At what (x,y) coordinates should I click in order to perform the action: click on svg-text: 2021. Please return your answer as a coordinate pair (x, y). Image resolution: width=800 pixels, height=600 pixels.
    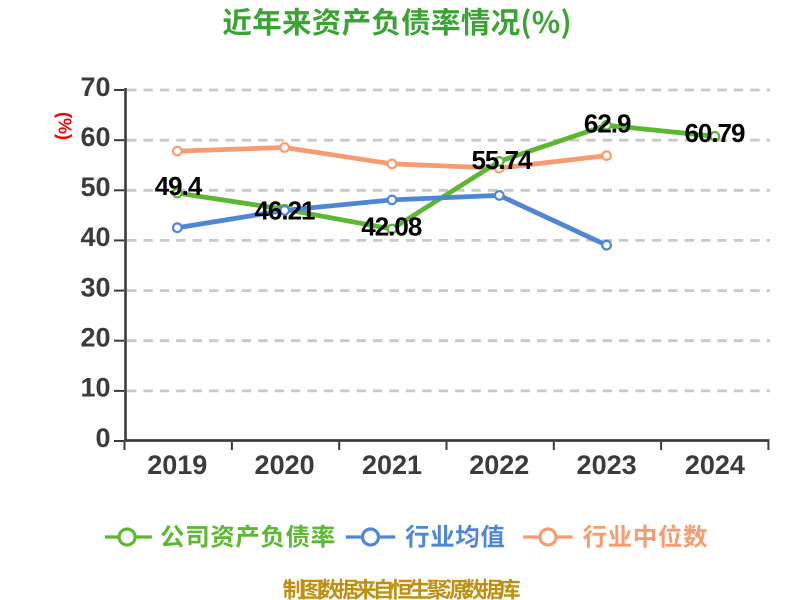
    Looking at the image, I should click on (392, 465).